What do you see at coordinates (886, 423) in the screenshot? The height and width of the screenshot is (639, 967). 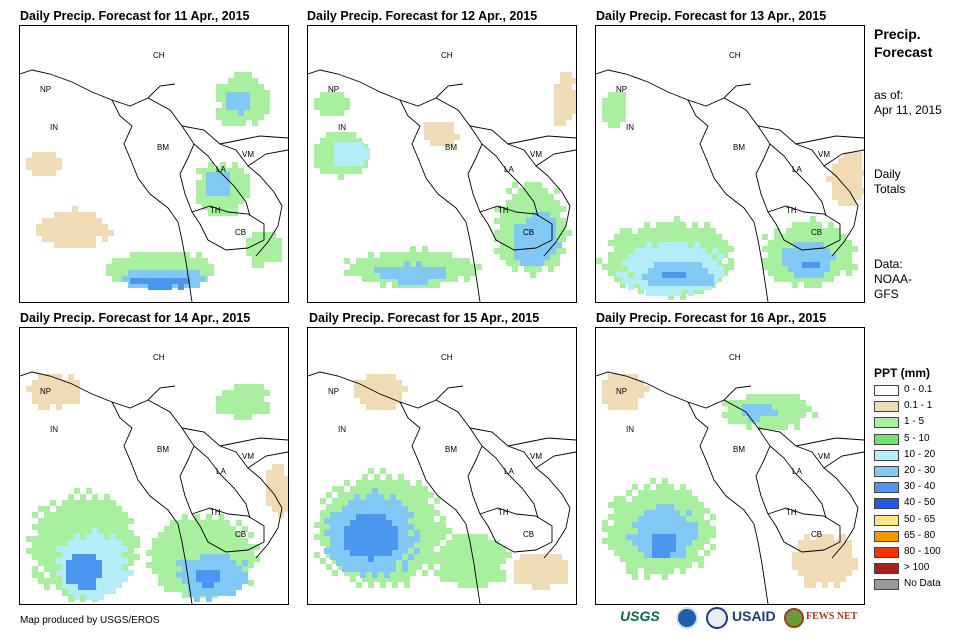 I see `legend-swatch` at bounding box center [886, 423].